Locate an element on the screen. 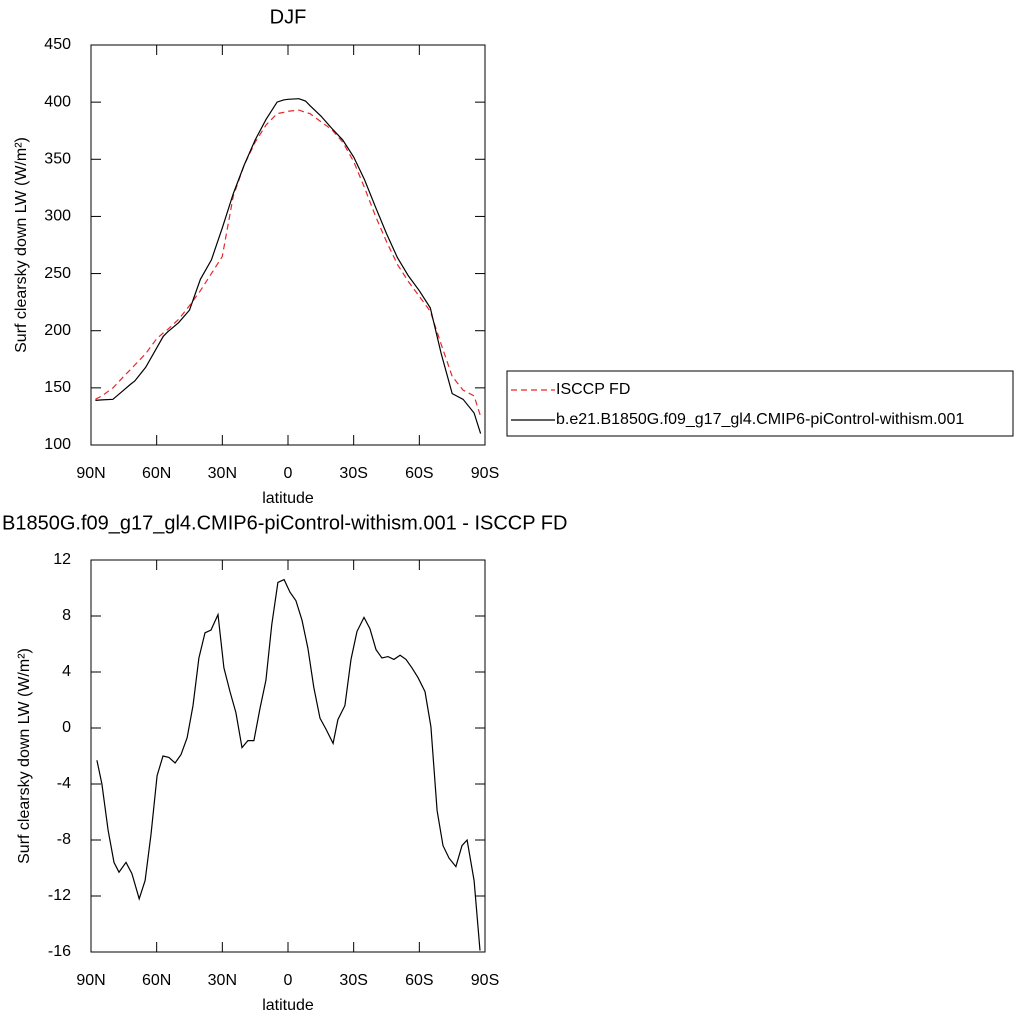  y-tick-label: 150 is located at coordinates (57, 387).